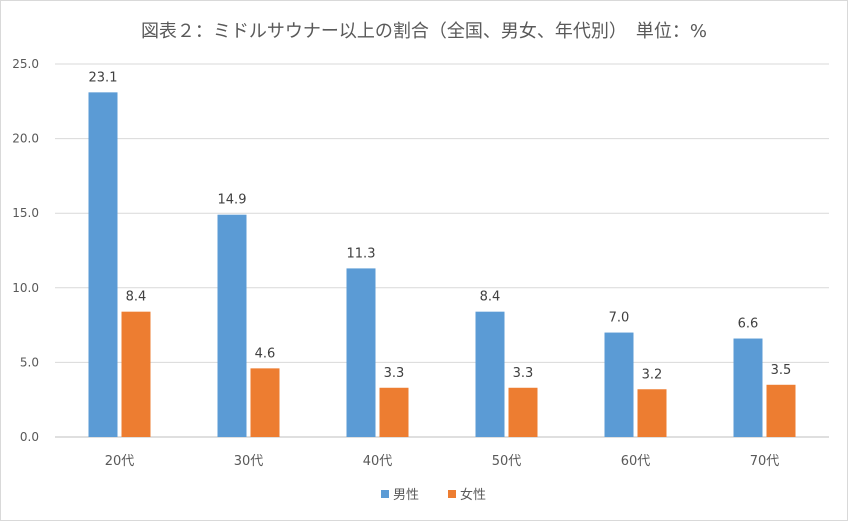 The image size is (848, 521). I want to click on data-label: 3.5, so click(781, 370).